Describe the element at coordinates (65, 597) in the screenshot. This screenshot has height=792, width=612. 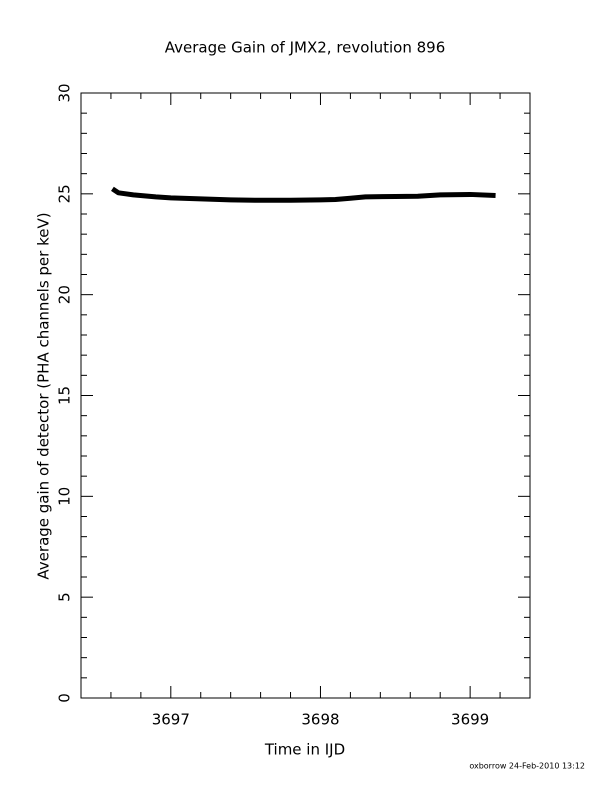
I see `y-tick-label: 5` at that location.